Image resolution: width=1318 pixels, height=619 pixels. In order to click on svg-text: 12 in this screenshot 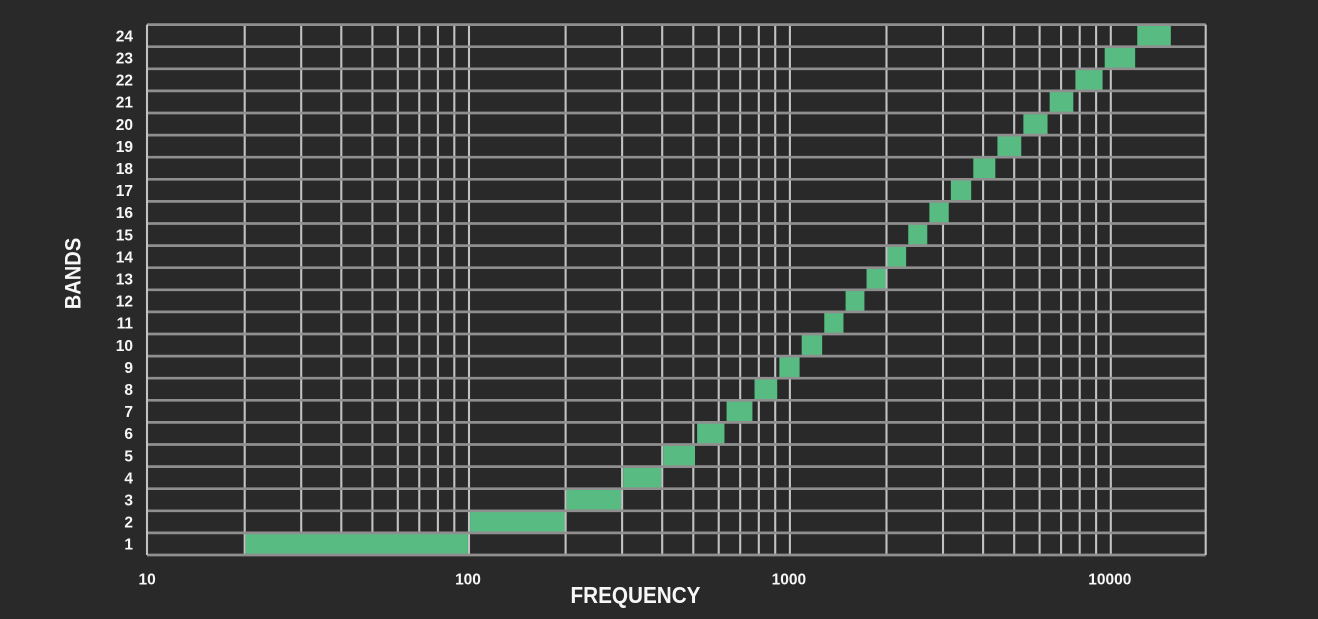, I will do `click(124, 302)`.